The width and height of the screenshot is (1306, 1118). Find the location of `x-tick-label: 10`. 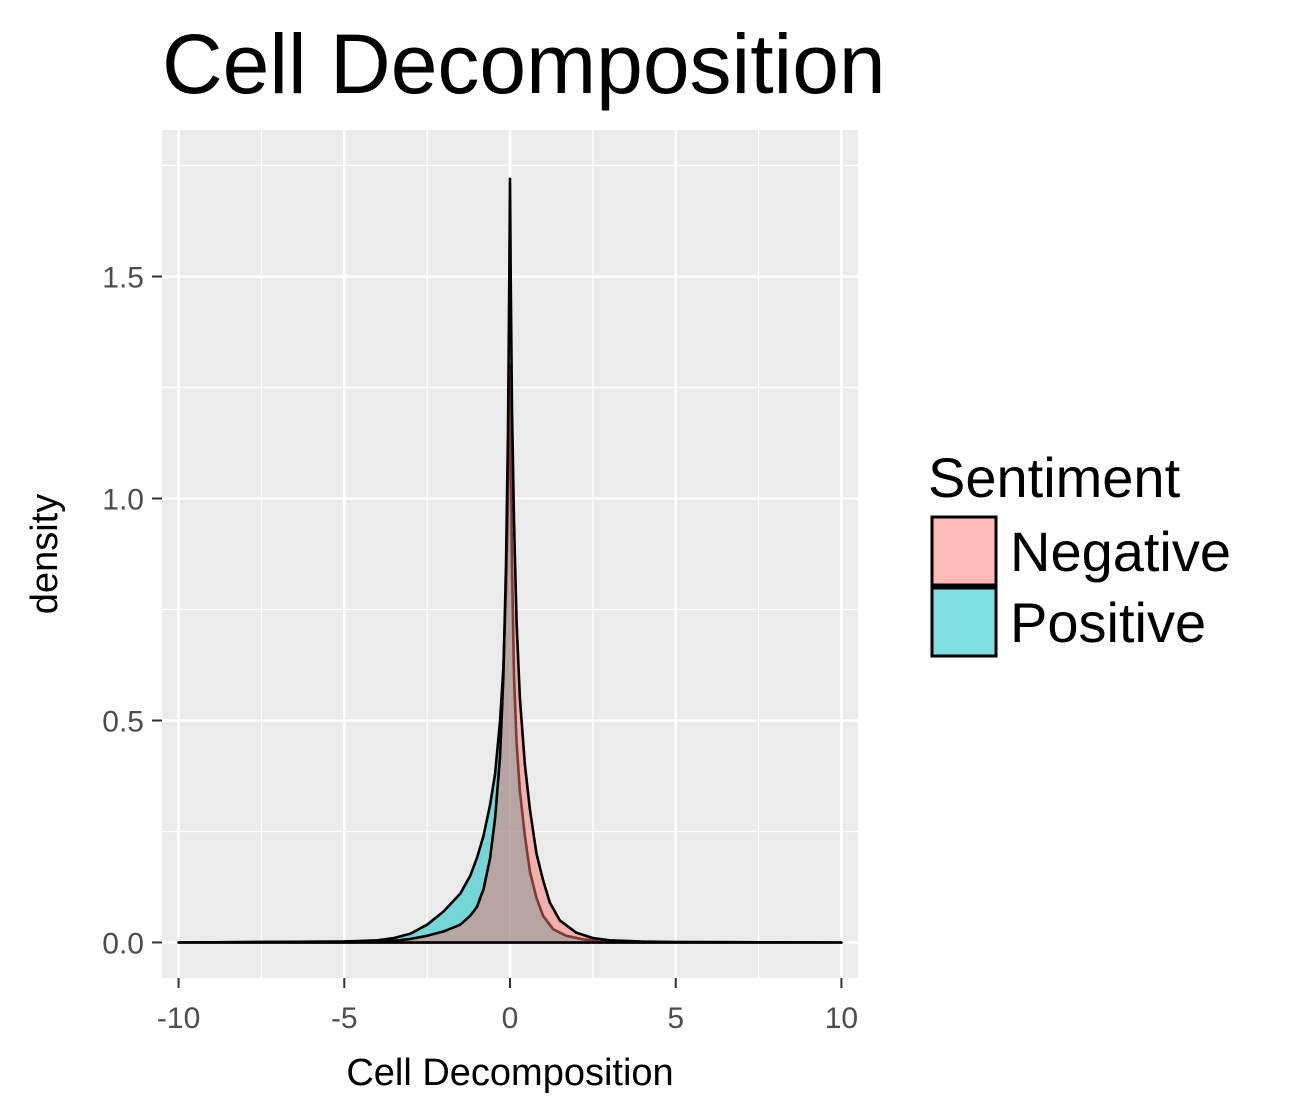

x-tick-label: 10 is located at coordinates (841, 1018).